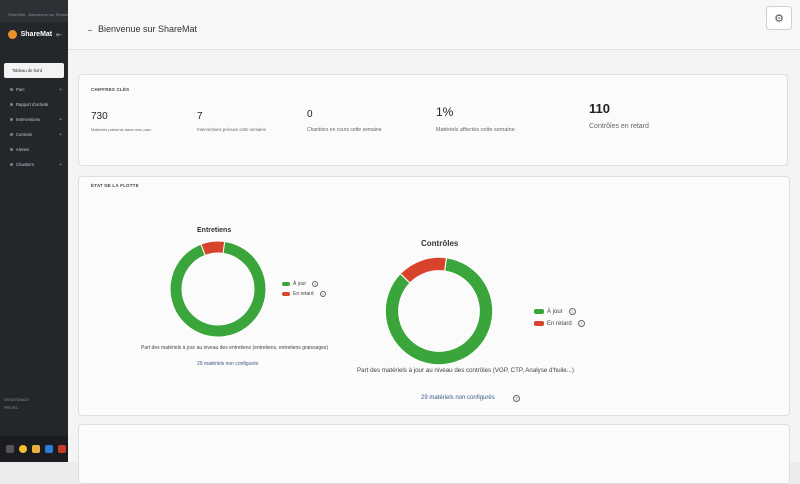  What do you see at coordinates (344, 130) in the screenshot?
I see `kpi-label: Chantiers en cours cette semaine` at bounding box center [344, 130].